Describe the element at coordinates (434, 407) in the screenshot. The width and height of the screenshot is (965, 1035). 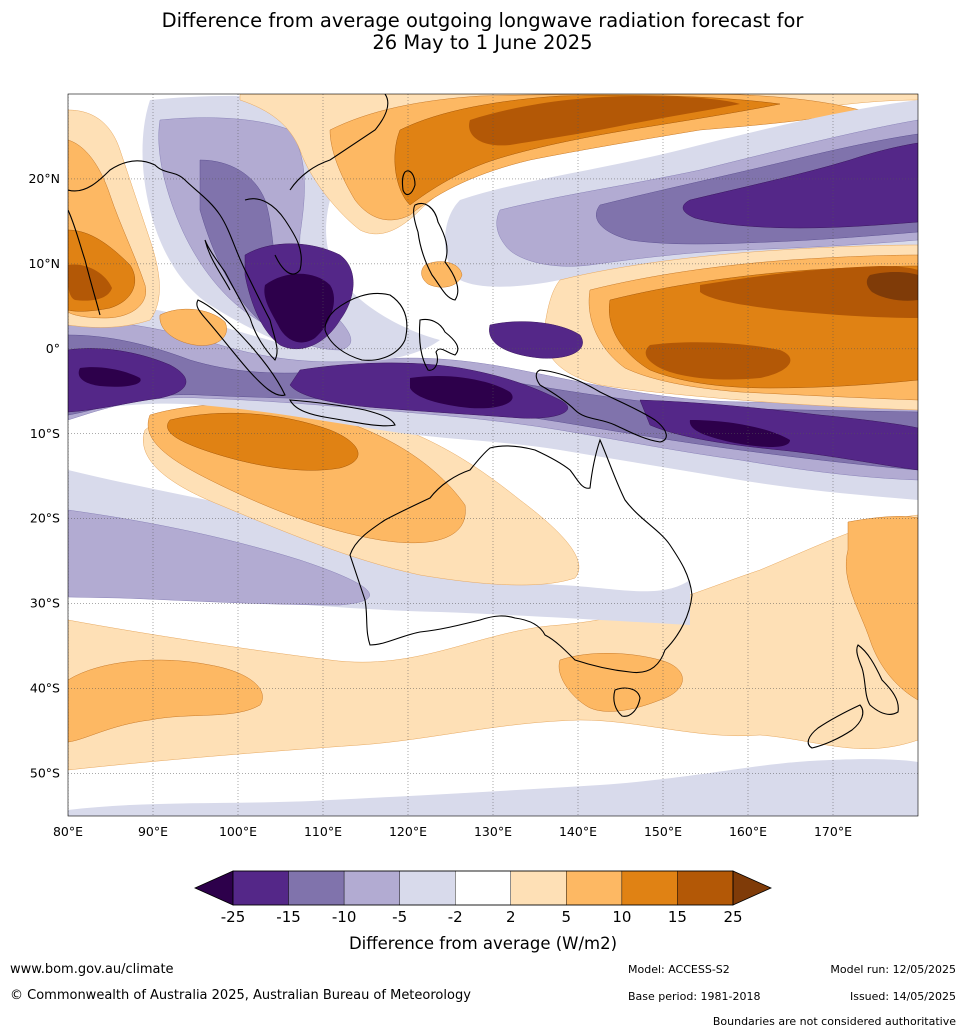
I see `maritime-darkest-core` at that location.